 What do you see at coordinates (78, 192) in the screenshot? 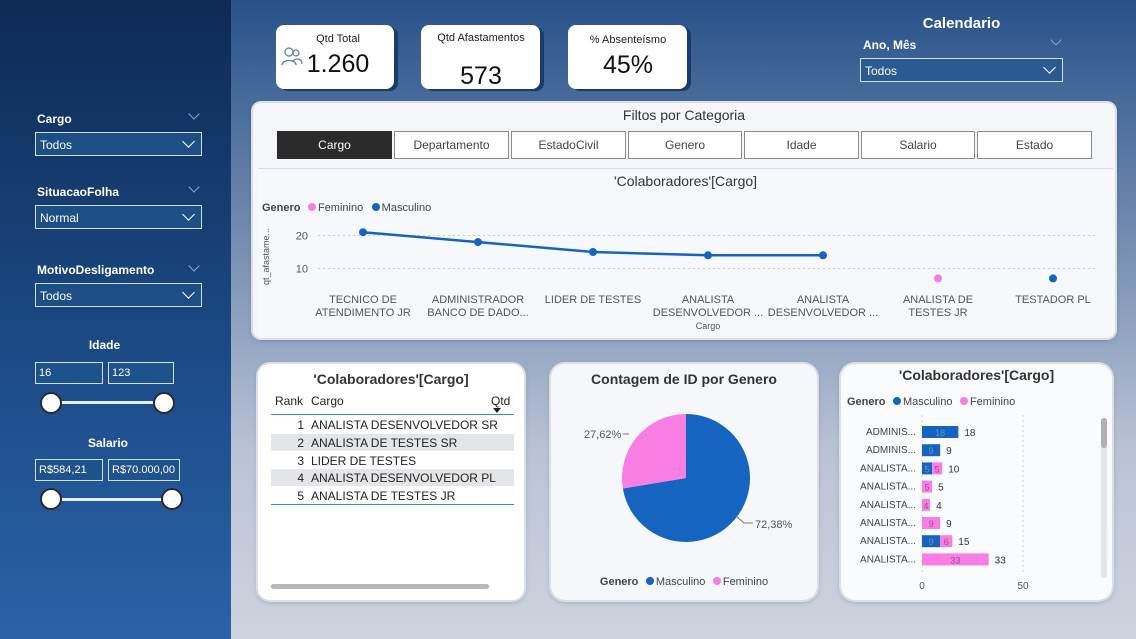
I see `situacaofolha-slicer-label: SituacaoFolha` at bounding box center [78, 192].